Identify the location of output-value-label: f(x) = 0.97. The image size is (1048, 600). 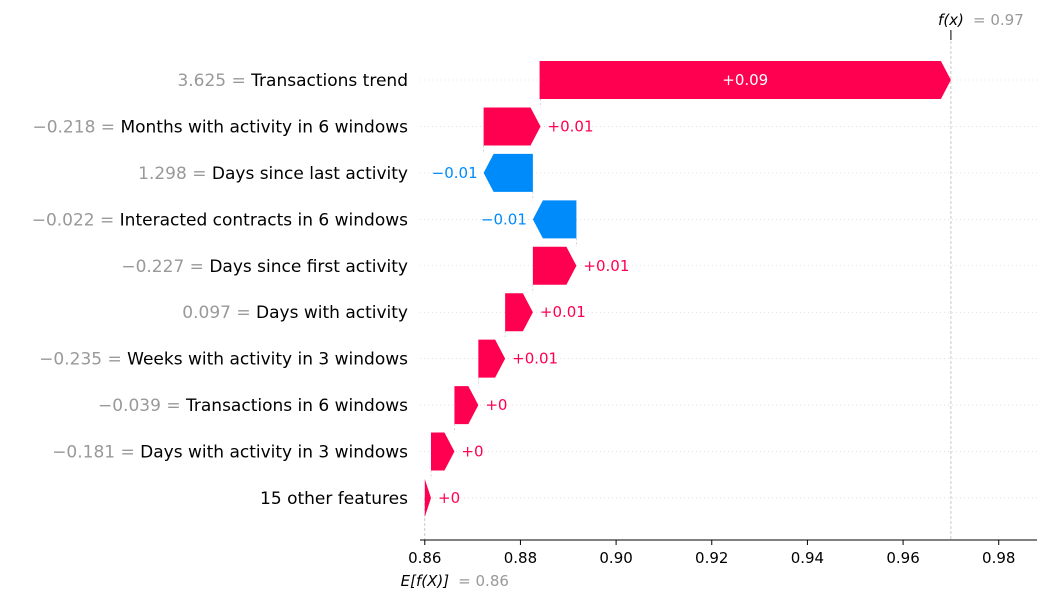
(981, 19).